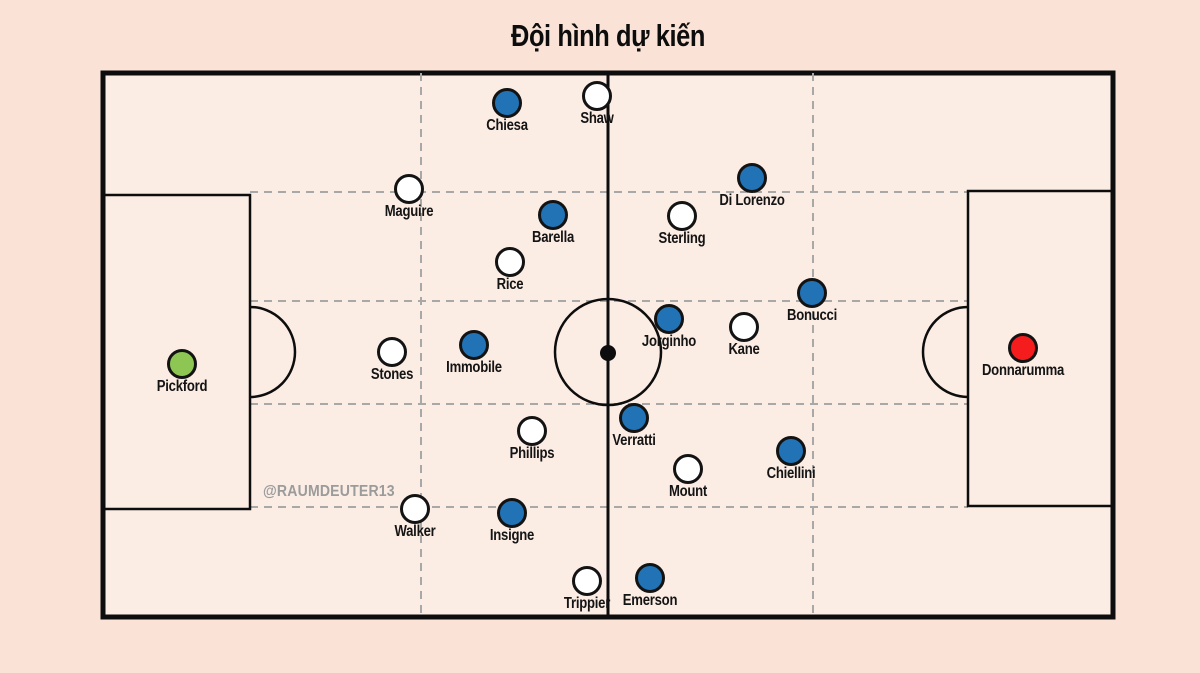  I want to click on player-marker-chiesa, so click(507, 103).